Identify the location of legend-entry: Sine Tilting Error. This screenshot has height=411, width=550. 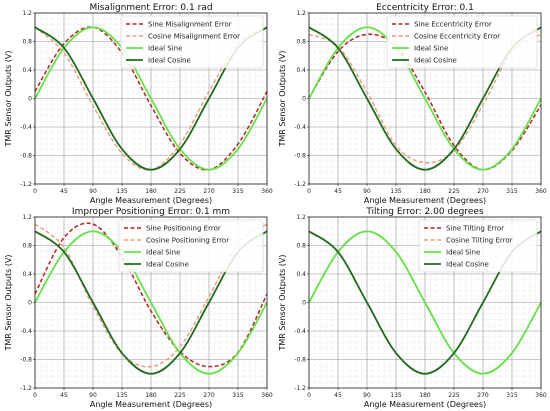
(475, 229).